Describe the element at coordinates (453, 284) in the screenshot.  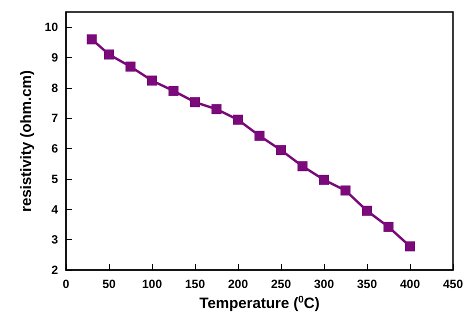
I see `x-tick-label: 450` at that location.